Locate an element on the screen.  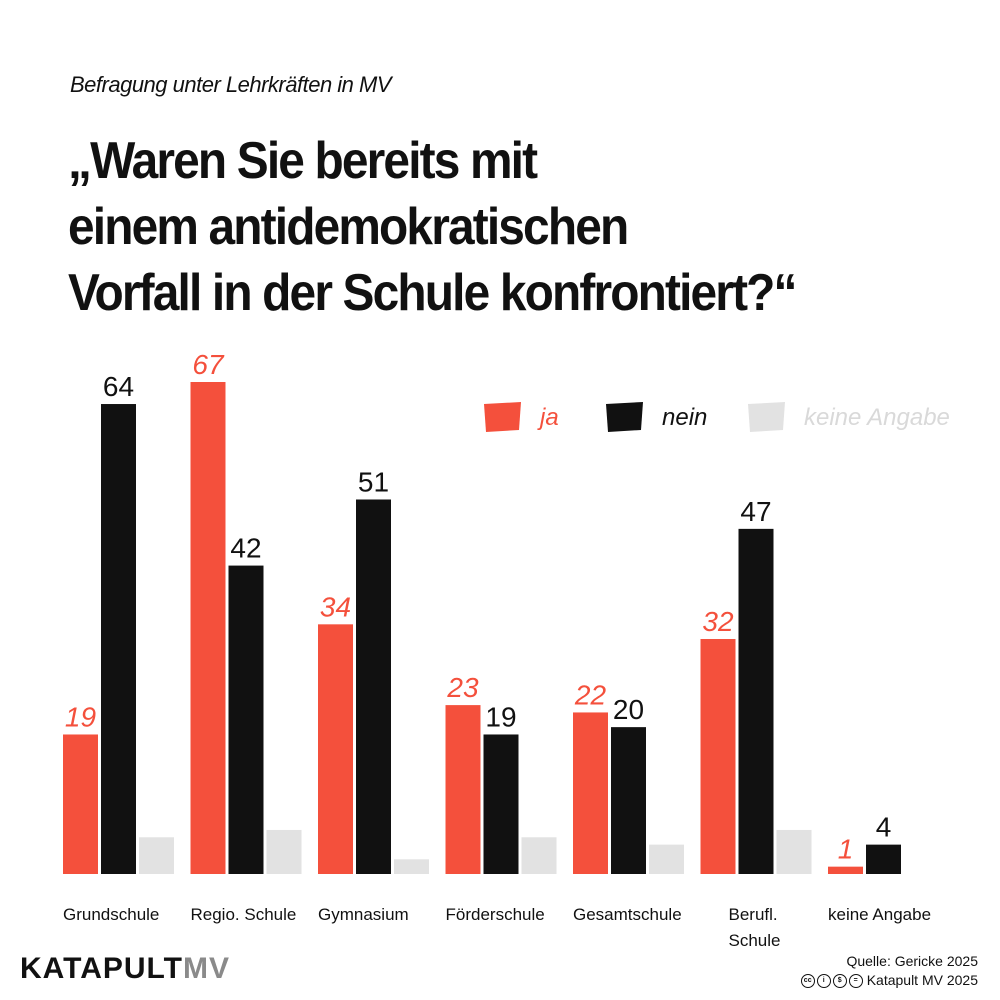
license-text: Katapult MV 2025 is located at coordinates (922, 980).